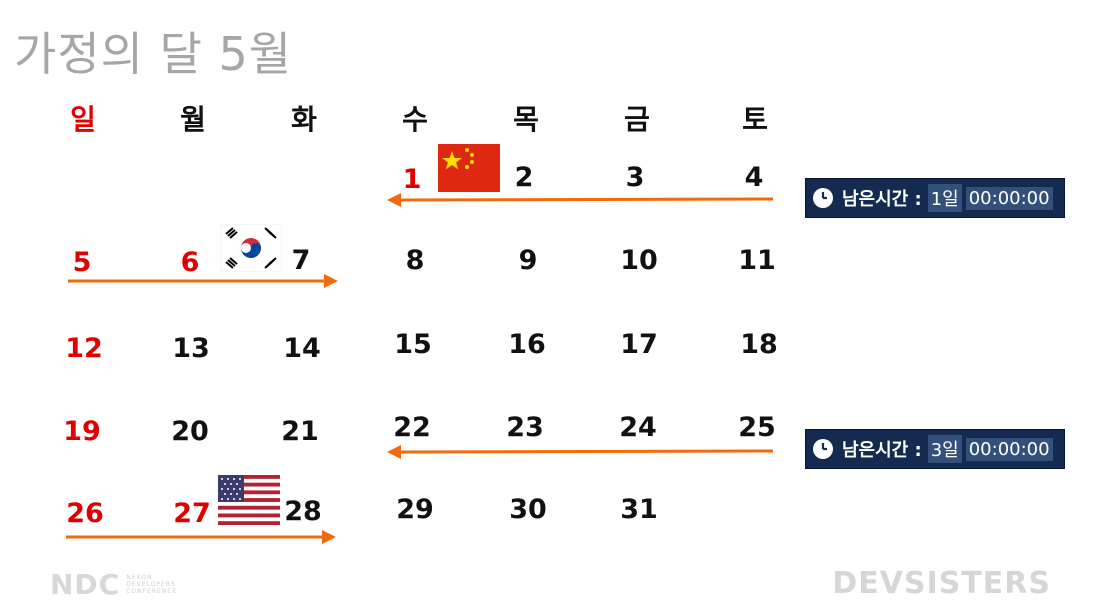 The image size is (1099, 615). Describe the element at coordinates (82, 431) in the screenshot. I see `day-19: 19` at that location.